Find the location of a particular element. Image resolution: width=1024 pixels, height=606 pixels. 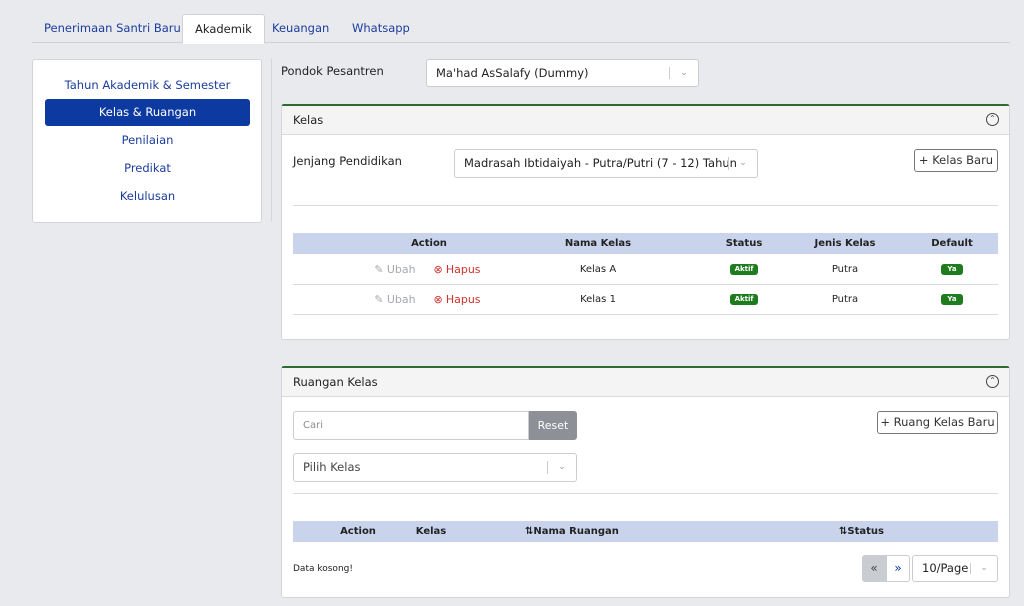

table-row: ✎ Ubah ⊗ Hapus Kelas A Aktif Putra Ya is located at coordinates (645, 270).